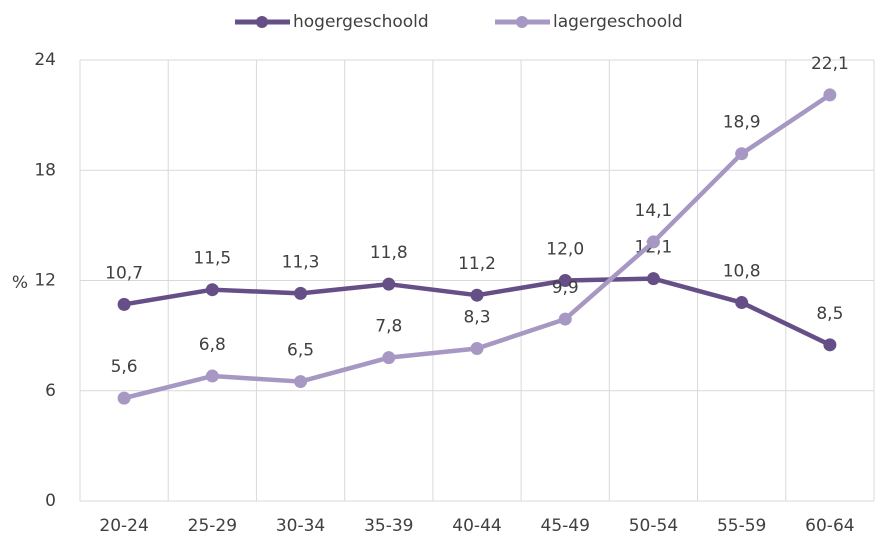 The image size is (875, 542). I want to click on data-label: 12,0, so click(565, 250).